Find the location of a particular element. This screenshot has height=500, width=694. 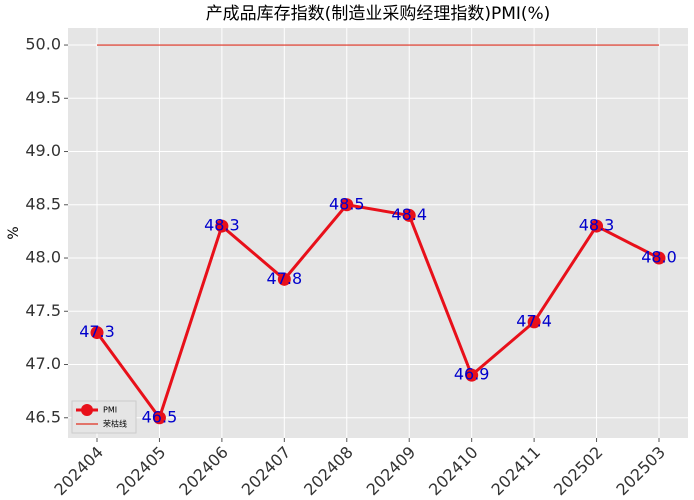

y-tick-label: 49.5 is located at coordinates (43, 97).